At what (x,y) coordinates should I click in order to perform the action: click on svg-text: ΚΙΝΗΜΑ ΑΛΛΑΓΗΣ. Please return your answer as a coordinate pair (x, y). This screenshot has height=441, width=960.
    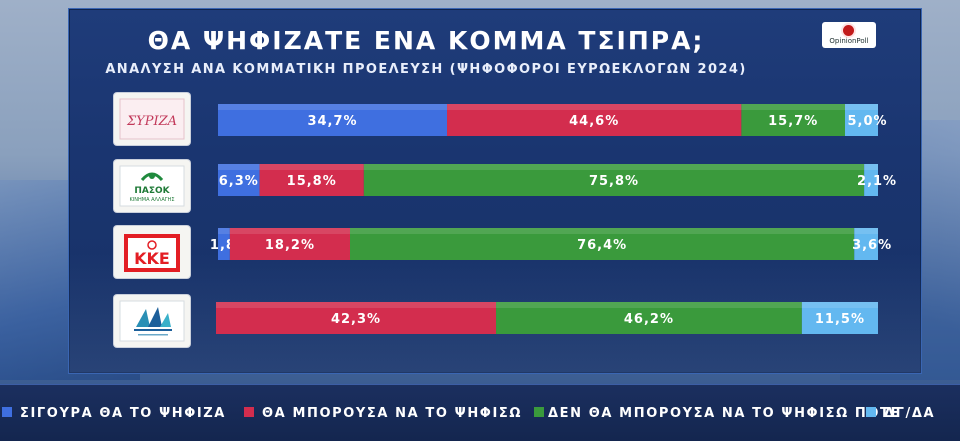
    Looking at the image, I should click on (152, 200).